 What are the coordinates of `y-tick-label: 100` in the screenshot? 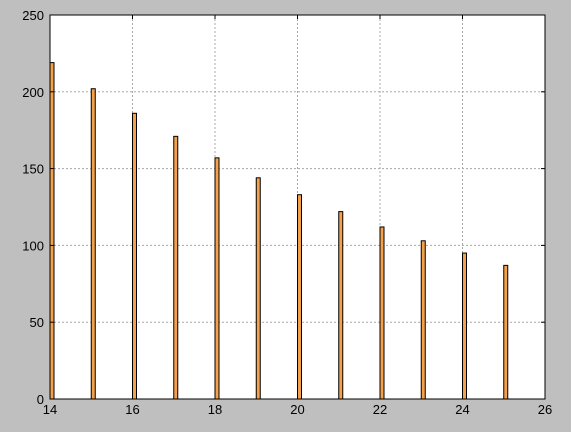 It's located at (33, 245).